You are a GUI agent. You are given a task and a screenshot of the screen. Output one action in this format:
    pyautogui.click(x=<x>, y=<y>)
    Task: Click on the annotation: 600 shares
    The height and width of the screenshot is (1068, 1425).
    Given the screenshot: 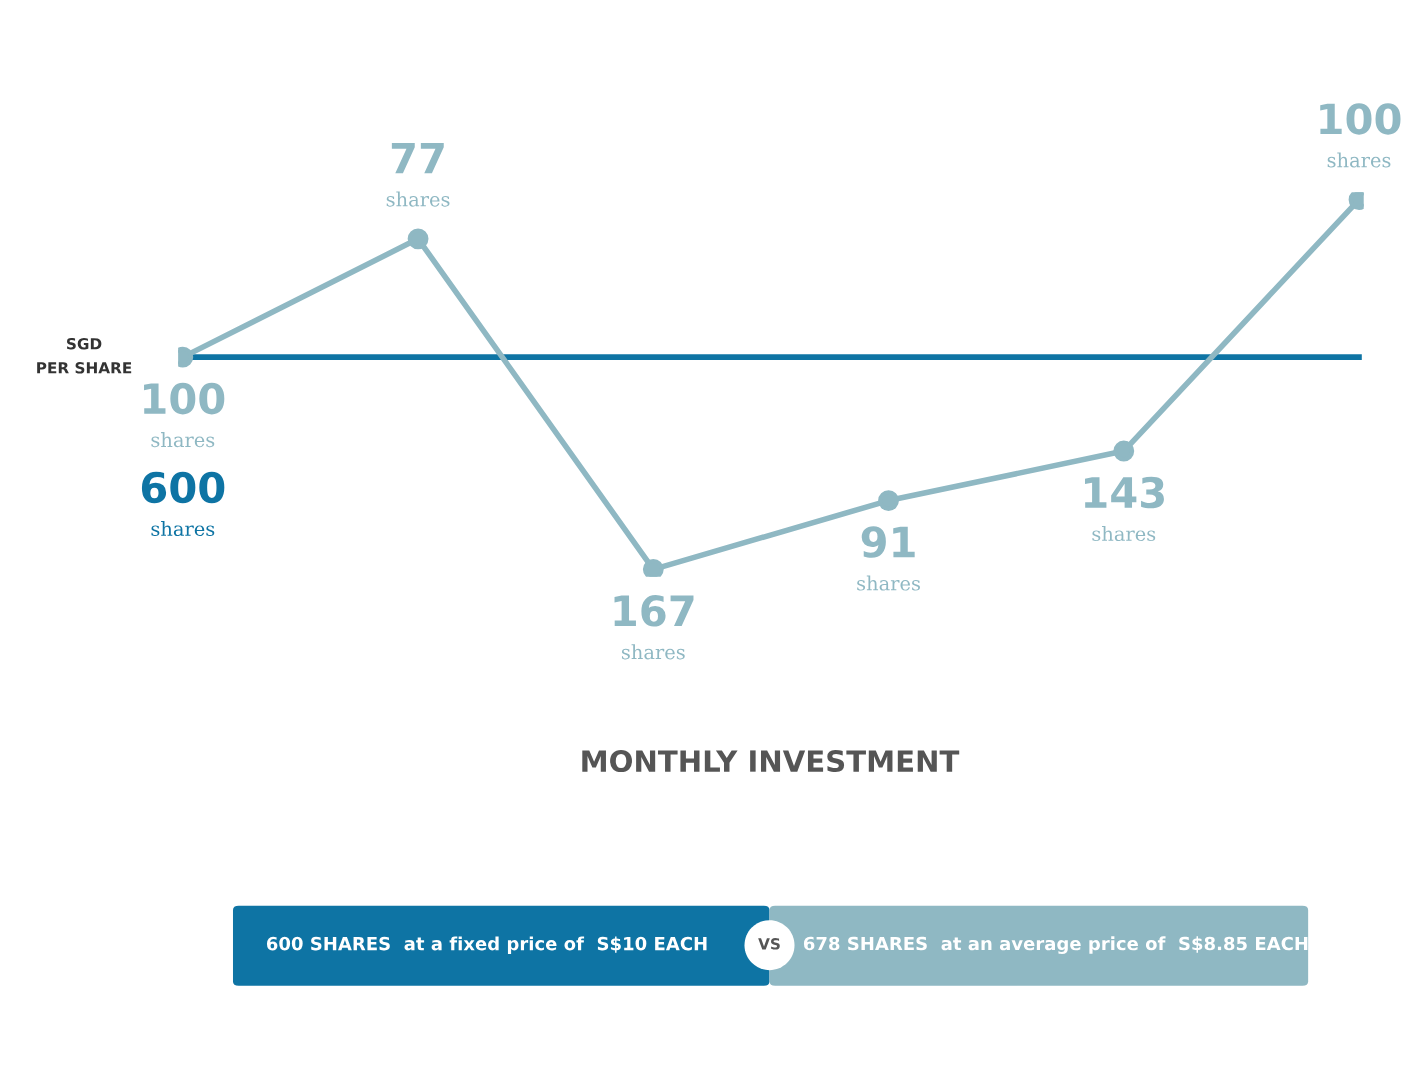 What is the action you would take?
    pyautogui.click(x=183, y=504)
    